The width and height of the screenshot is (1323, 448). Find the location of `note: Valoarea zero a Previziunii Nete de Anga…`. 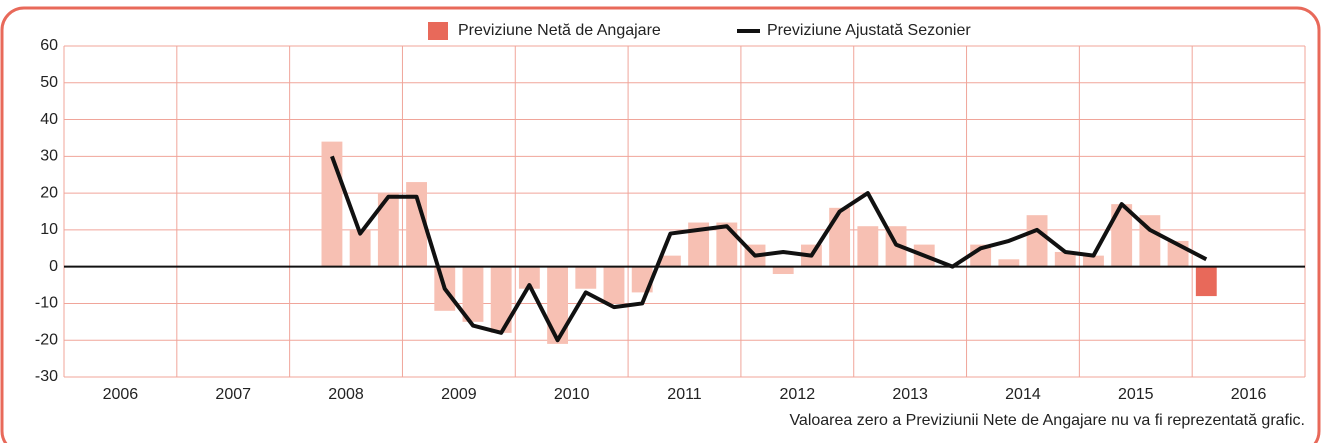

note: Valoarea zero a Previziunii Nete de Anga… is located at coordinates (1047, 420).